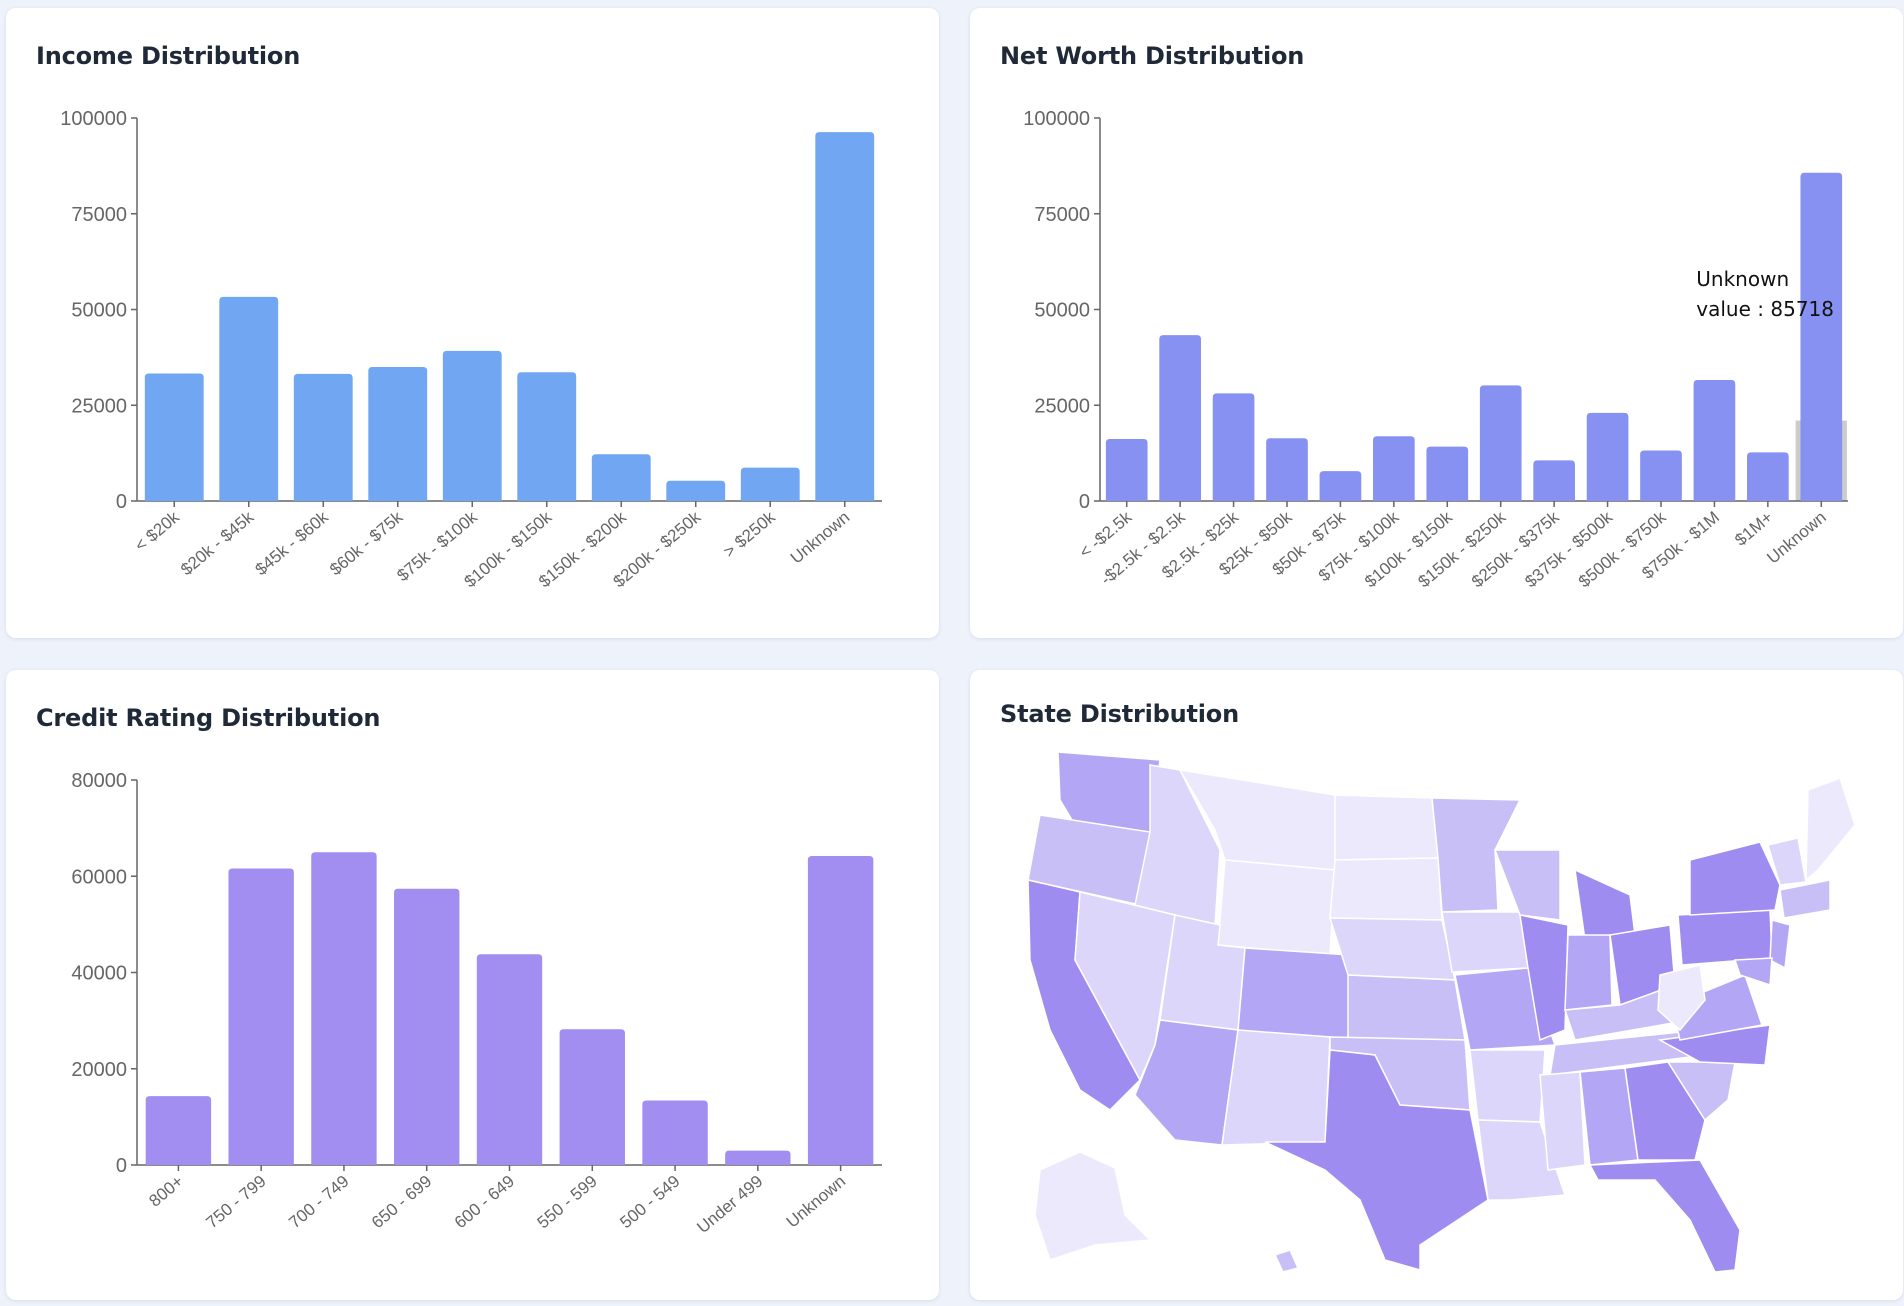 This screenshot has height=1306, width=1904. I want to click on state-wv, so click(1681, 998).